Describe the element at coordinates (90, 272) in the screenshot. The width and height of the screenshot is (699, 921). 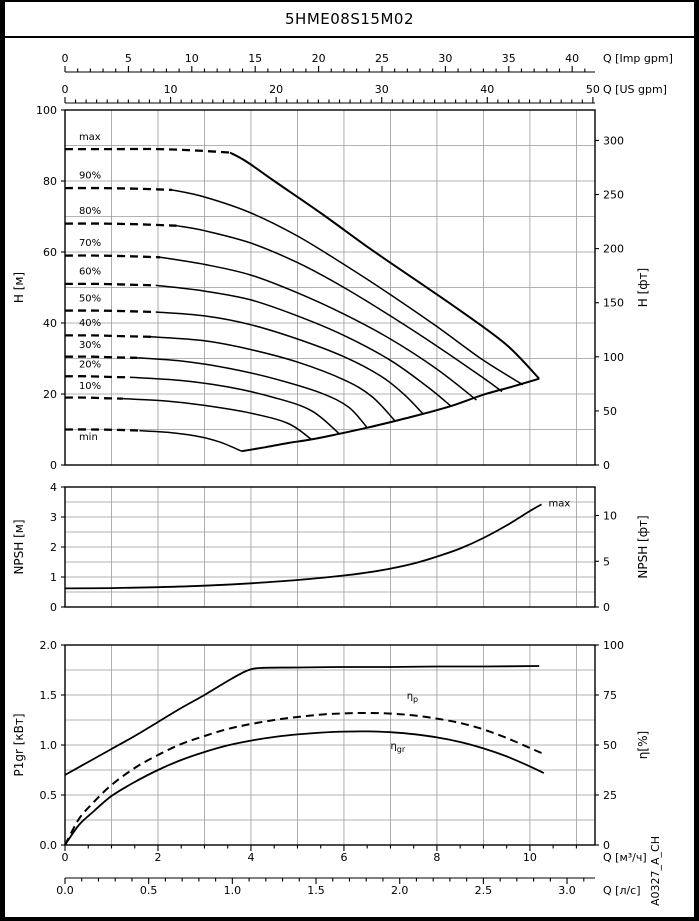
I see `curve-label-60%: 60%` at that location.